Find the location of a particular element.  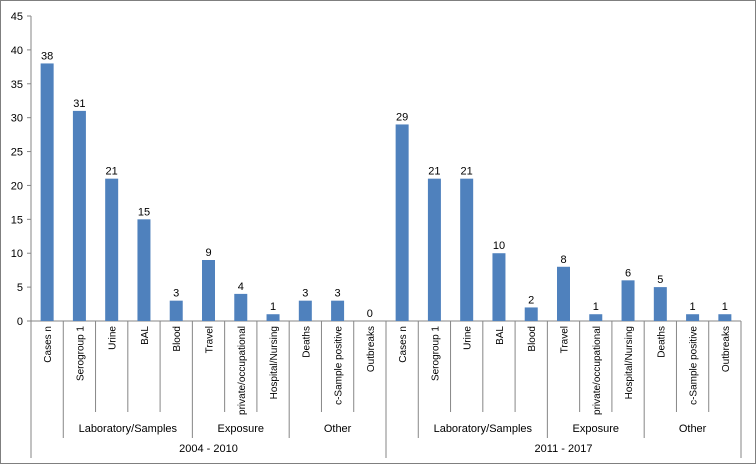

data-label: 9 is located at coordinates (208, 253).